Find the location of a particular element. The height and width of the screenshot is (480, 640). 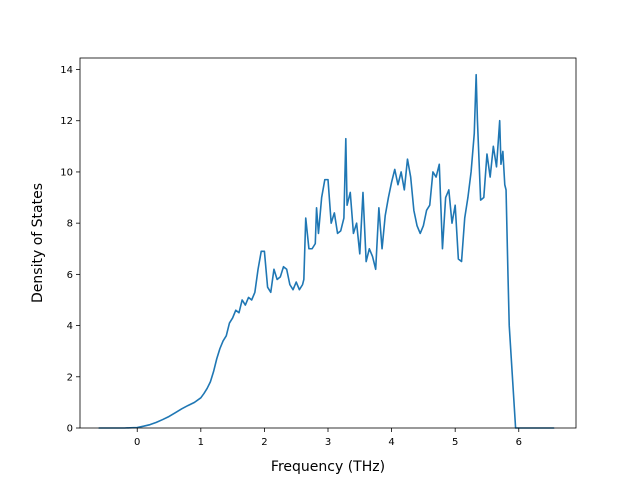

y-tick-label: 10 is located at coordinates (66, 172).